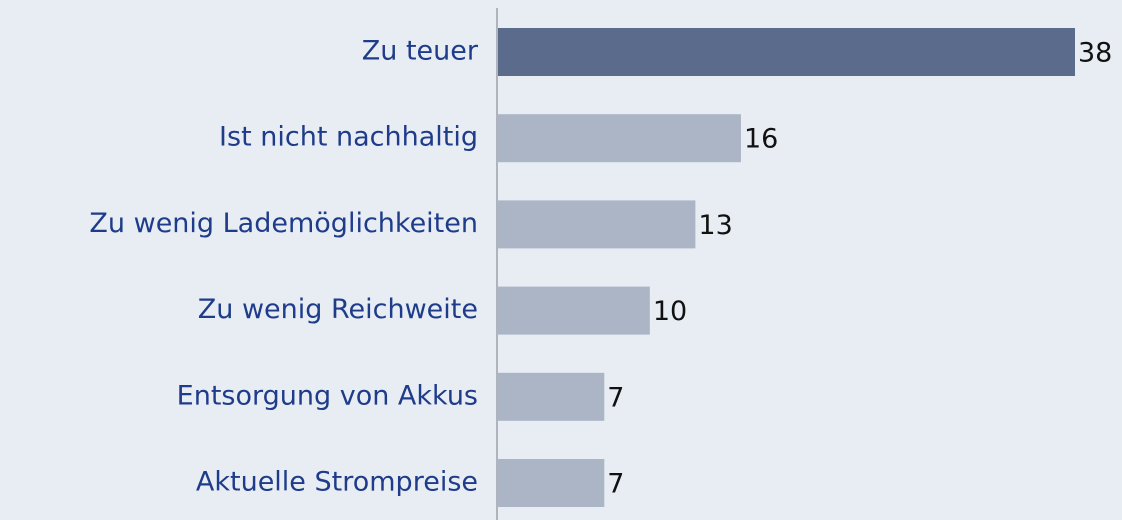  I want to click on category-label: Zu teuer, so click(420, 51).